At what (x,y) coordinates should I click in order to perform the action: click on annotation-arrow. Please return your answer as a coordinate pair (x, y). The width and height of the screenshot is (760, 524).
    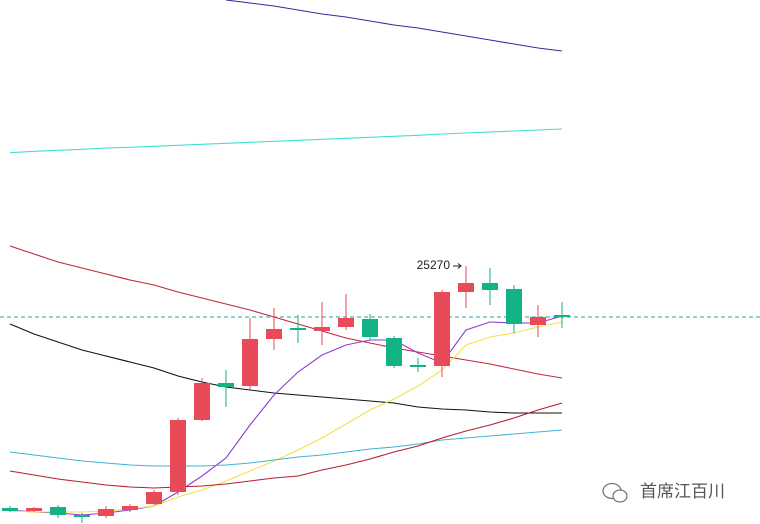
    Looking at the image, I should click on (457, 266).